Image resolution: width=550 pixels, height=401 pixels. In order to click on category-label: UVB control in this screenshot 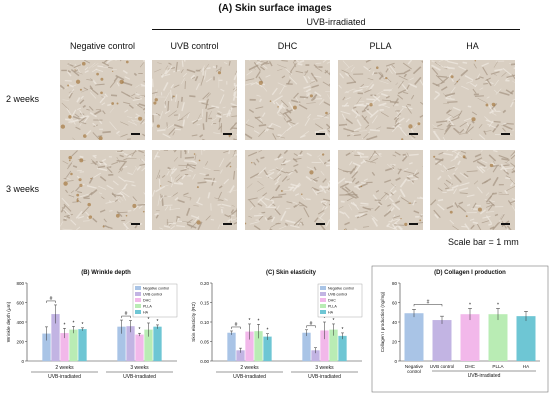, I will do `click(442, 366)`.